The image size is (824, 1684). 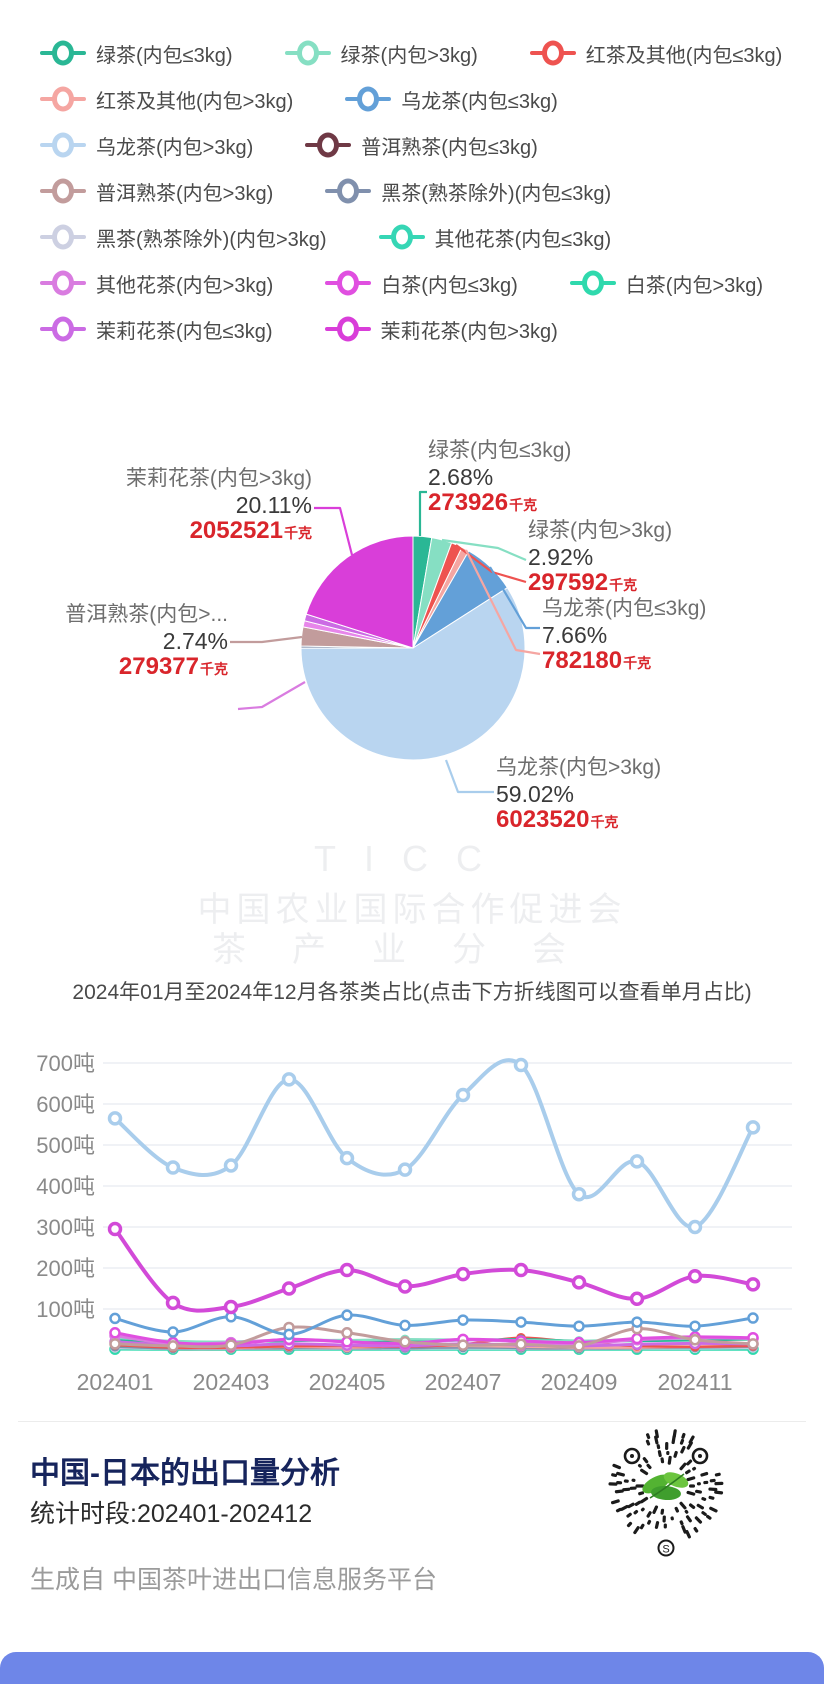 What do you see at coordinates (65, 1186) in the screenshot?
I see `y-axis-tick-label: 400吨` at bounding box center [65, 1186].